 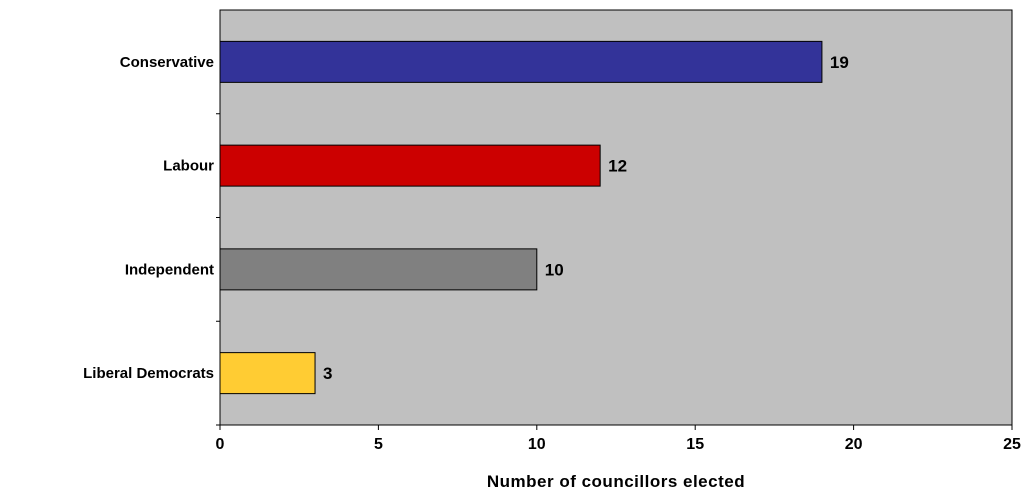 I want to click on x-tick-label: 10, so click(x=537, y=444).